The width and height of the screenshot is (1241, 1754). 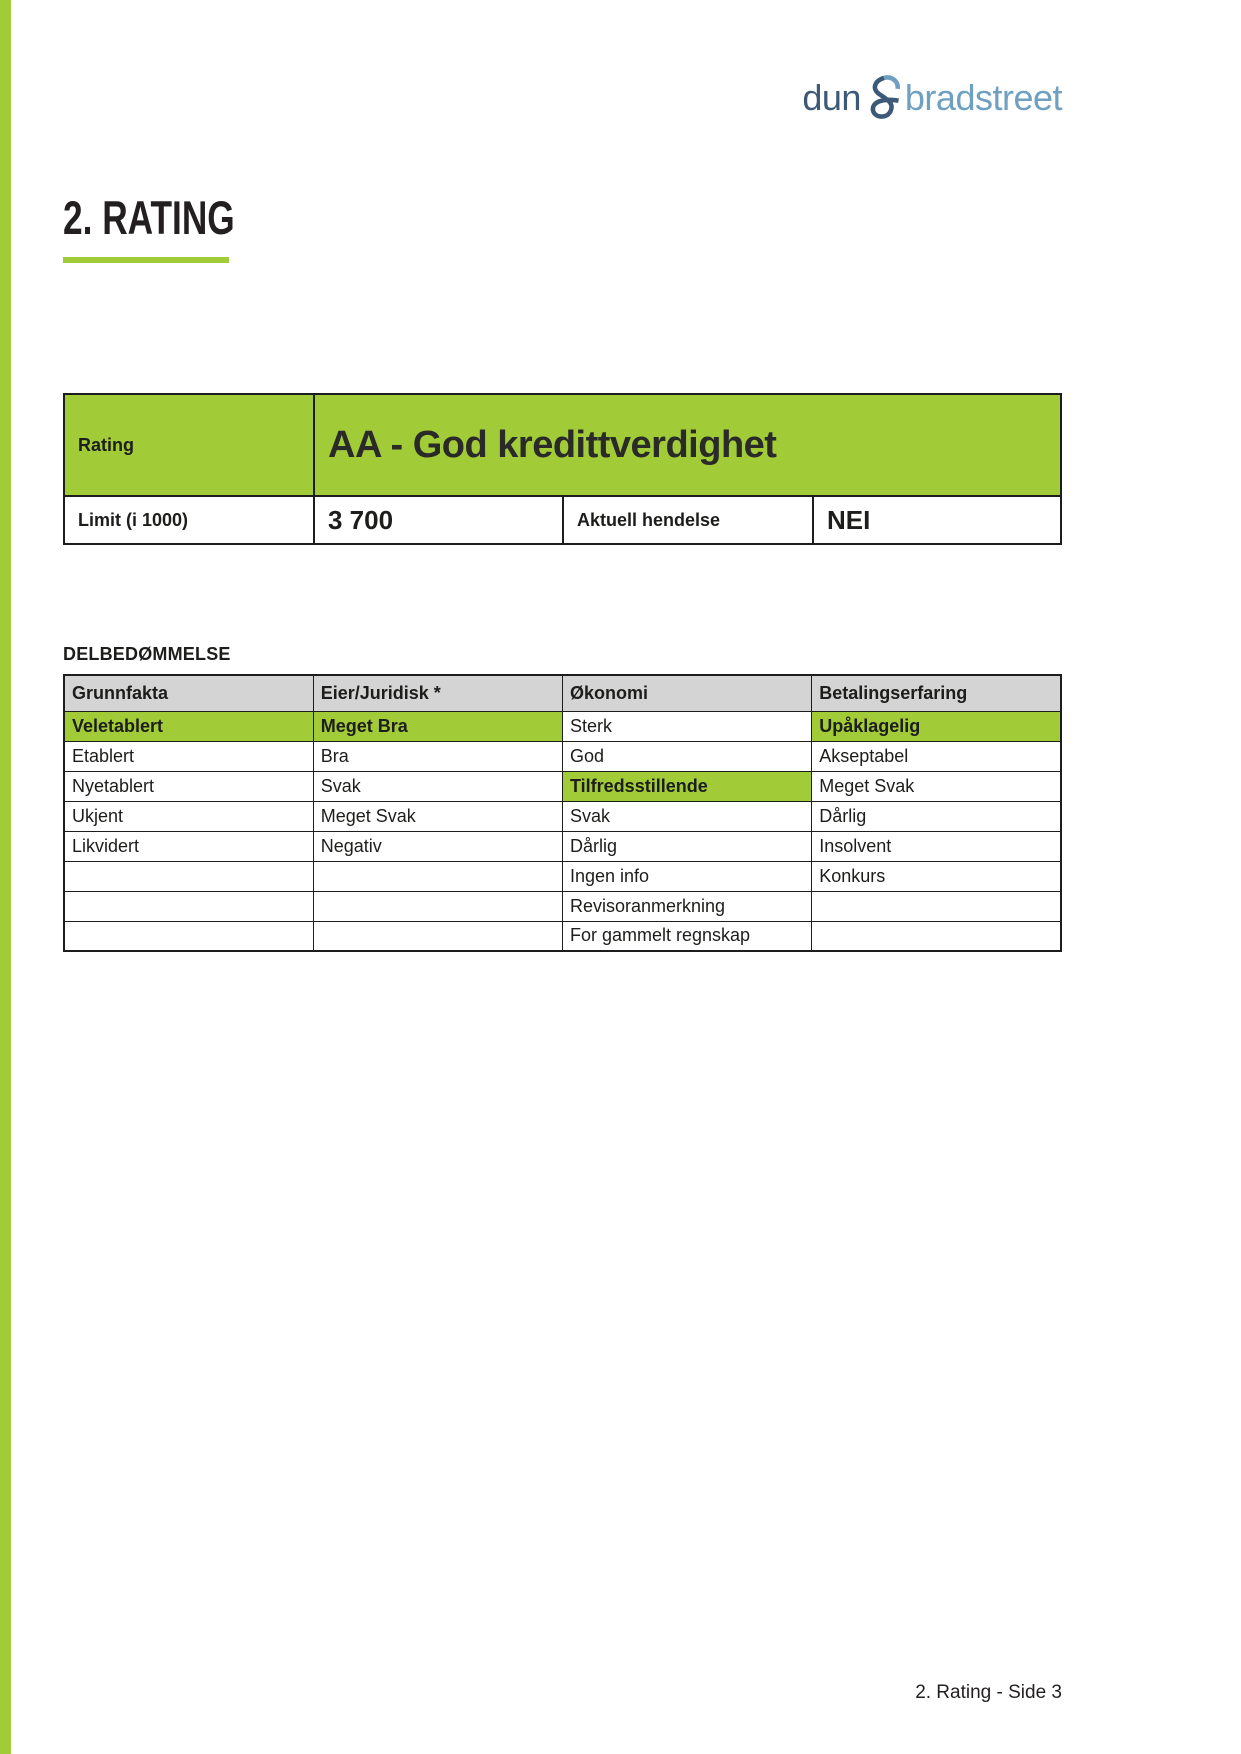 I want to click on event-label: Aktuell hendelse, so click(x=689, y=520).